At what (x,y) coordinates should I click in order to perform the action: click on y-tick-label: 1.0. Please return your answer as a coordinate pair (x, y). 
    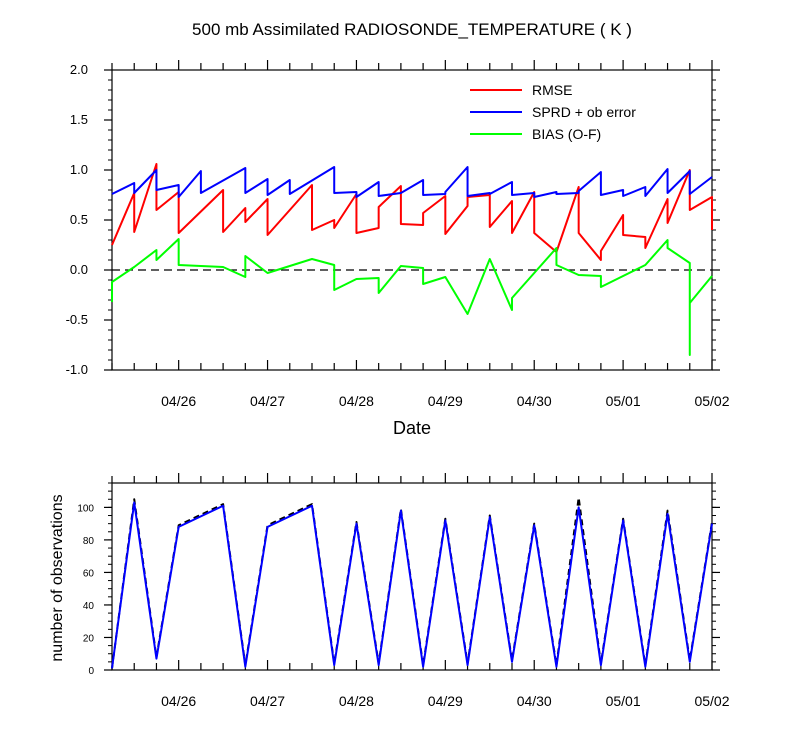
    Looking at the image, I should click on (79, 169).